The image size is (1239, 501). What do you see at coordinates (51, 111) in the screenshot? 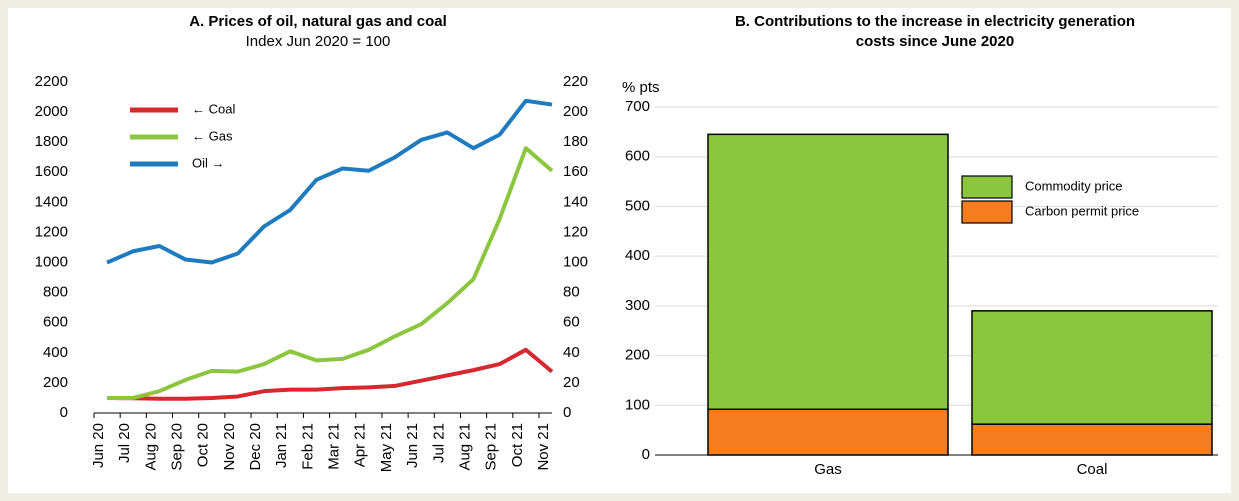
I see `y-tick-label: 2000` at bounding box center [51, 111].